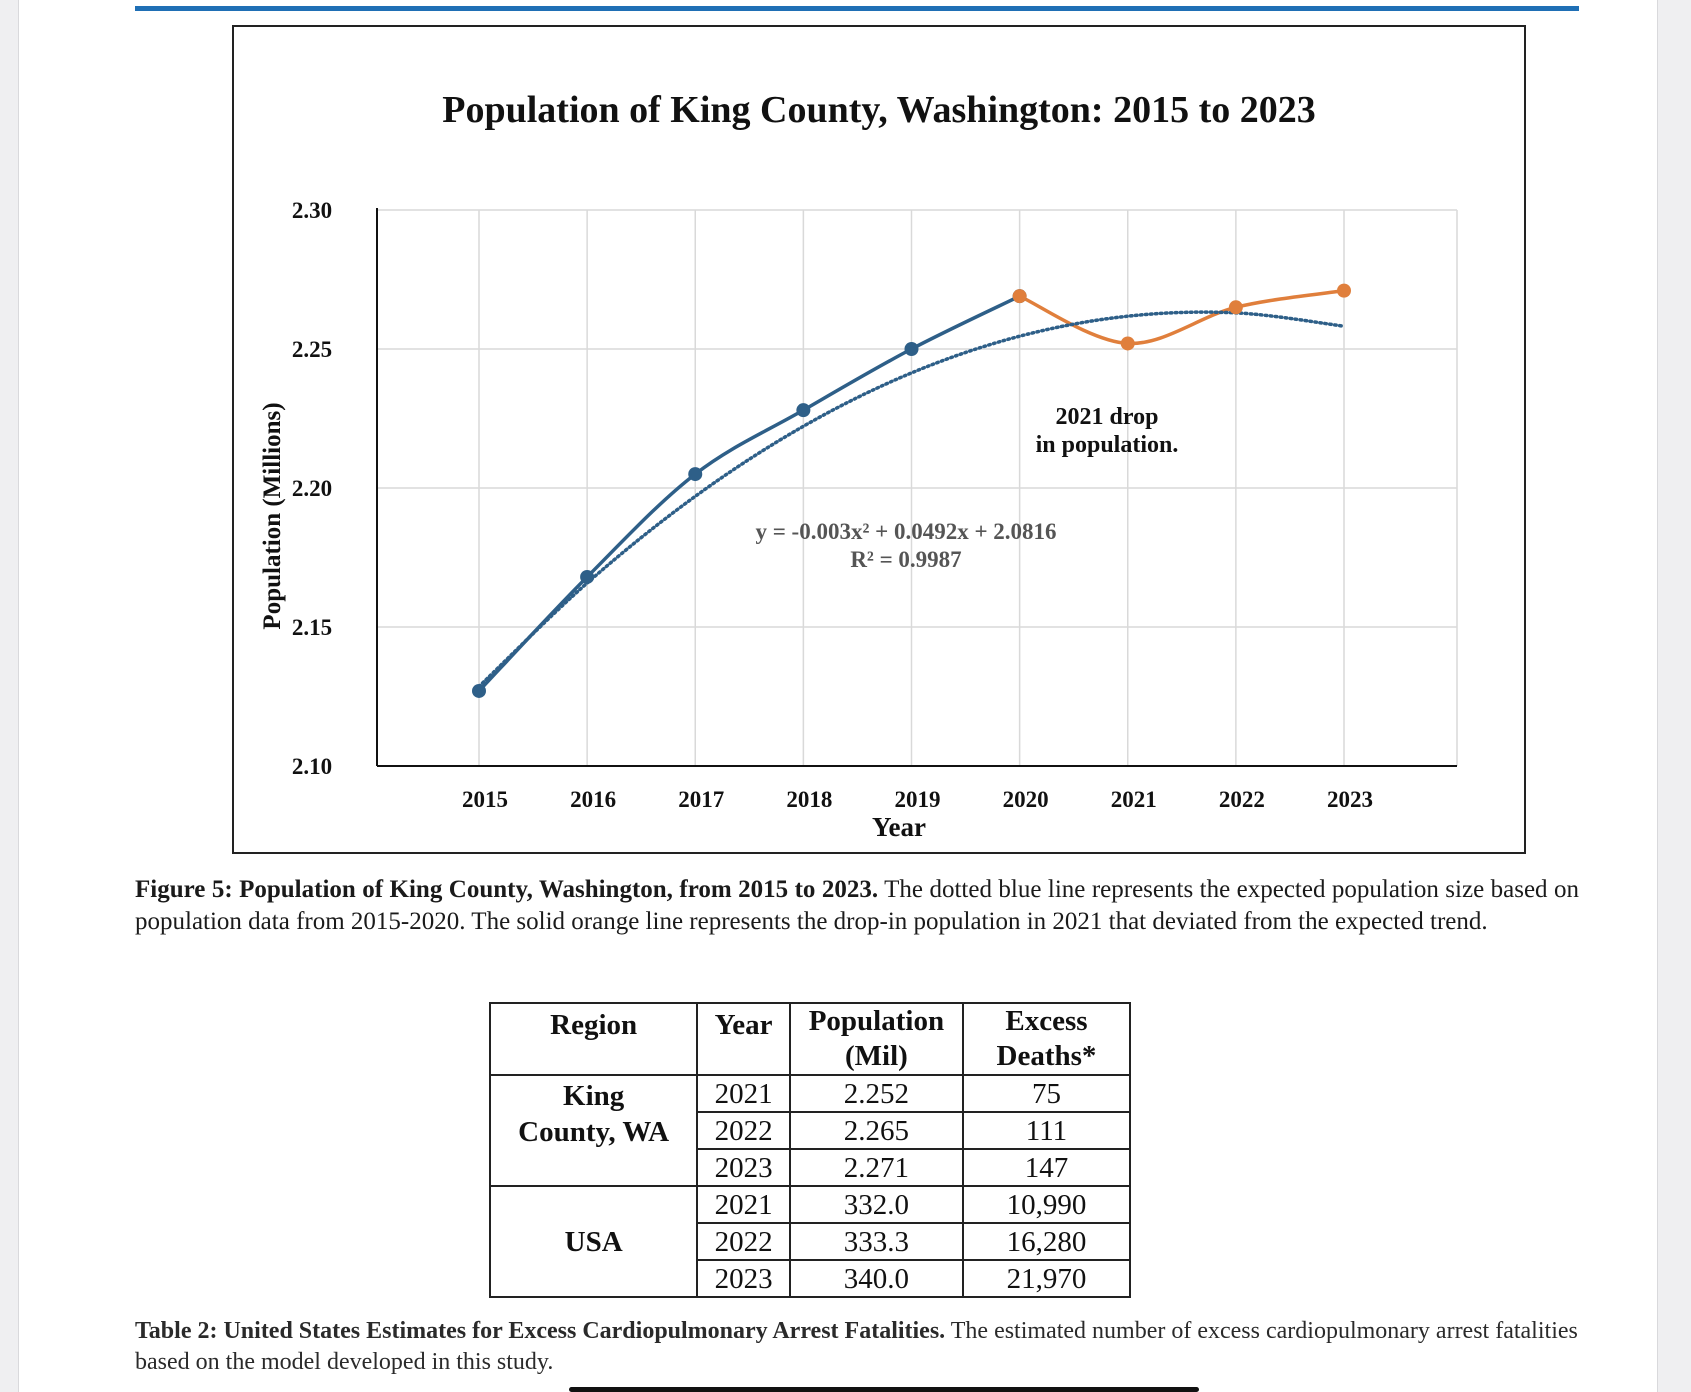 This screenshot has height=1392, width=1691. I want to click on line-actual-drop, so click(1181, 317).